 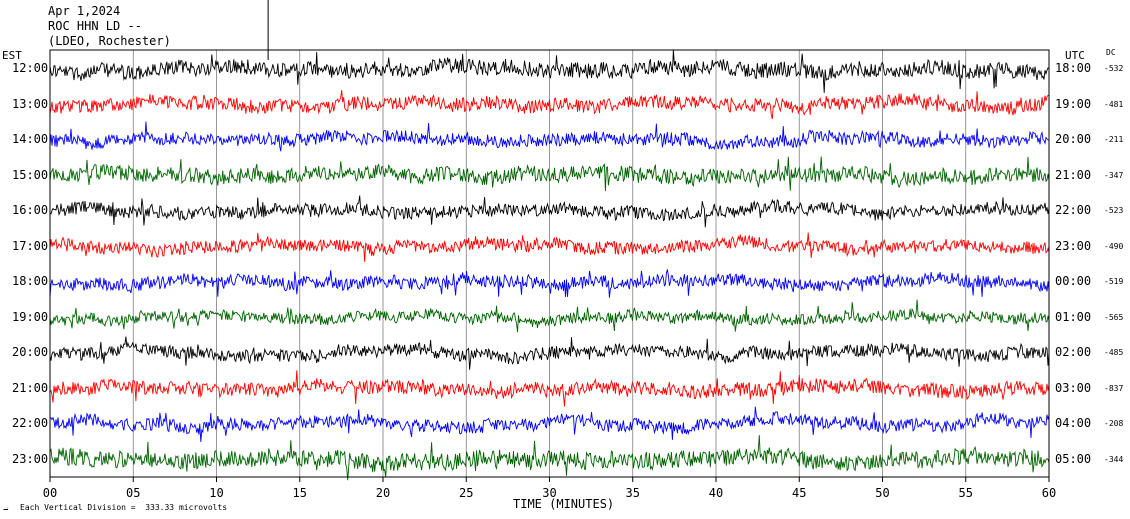 I want to click on local-time-label: 22:00, so click(x=30, y=423).